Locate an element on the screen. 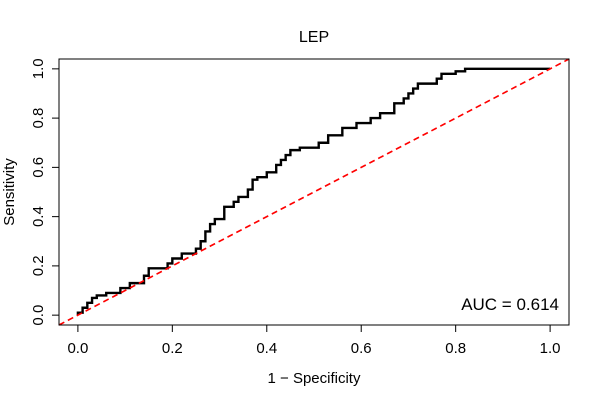 This screenshot has height=405, width=600. y-tick-label: 1.0 is located at coordinates (38, 68).